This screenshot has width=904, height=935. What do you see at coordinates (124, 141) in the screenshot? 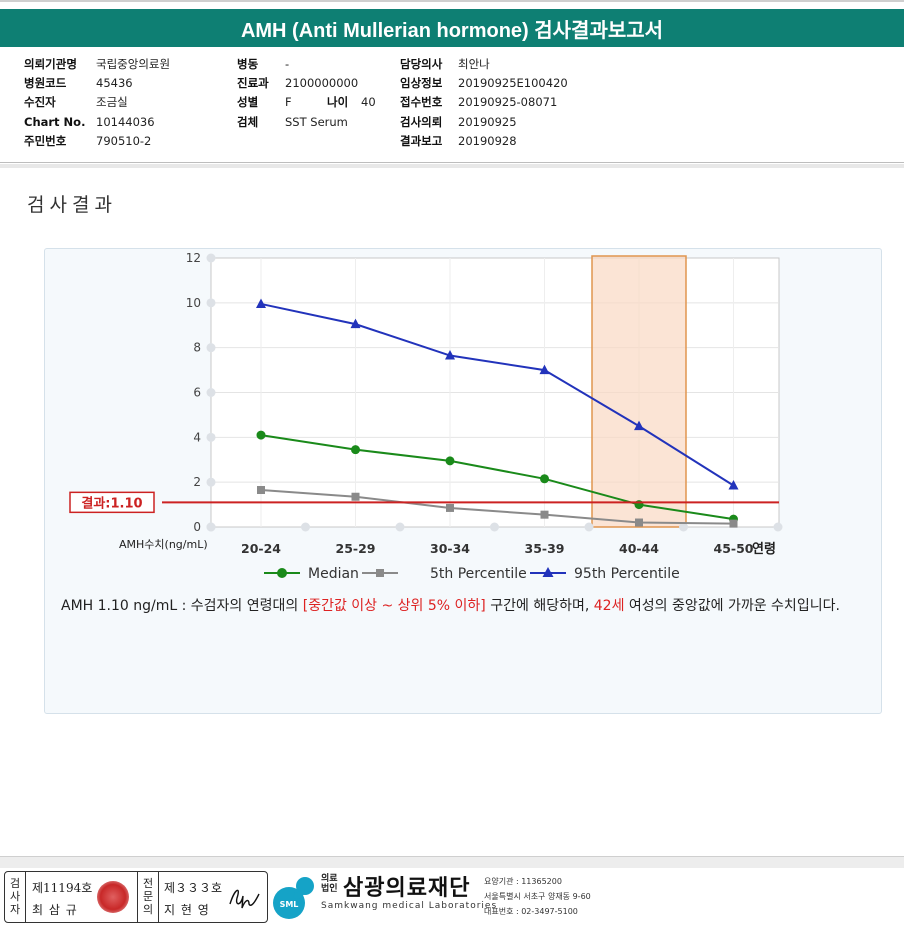
I see `resident-no-value: 790510-2` at bounding box center [124, 141].